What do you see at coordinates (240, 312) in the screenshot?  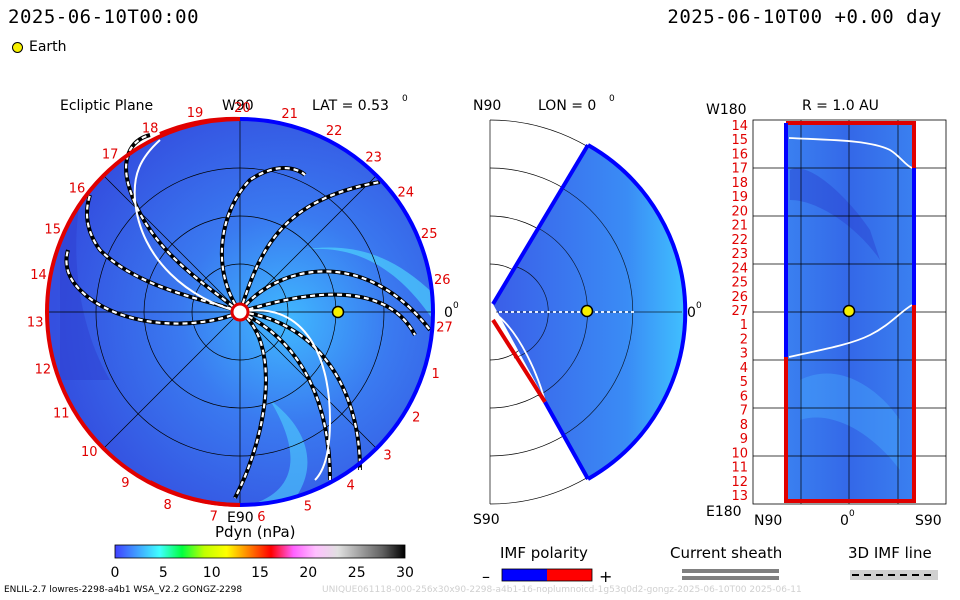 I see `sun-icon` at bounding box center [240, 312].